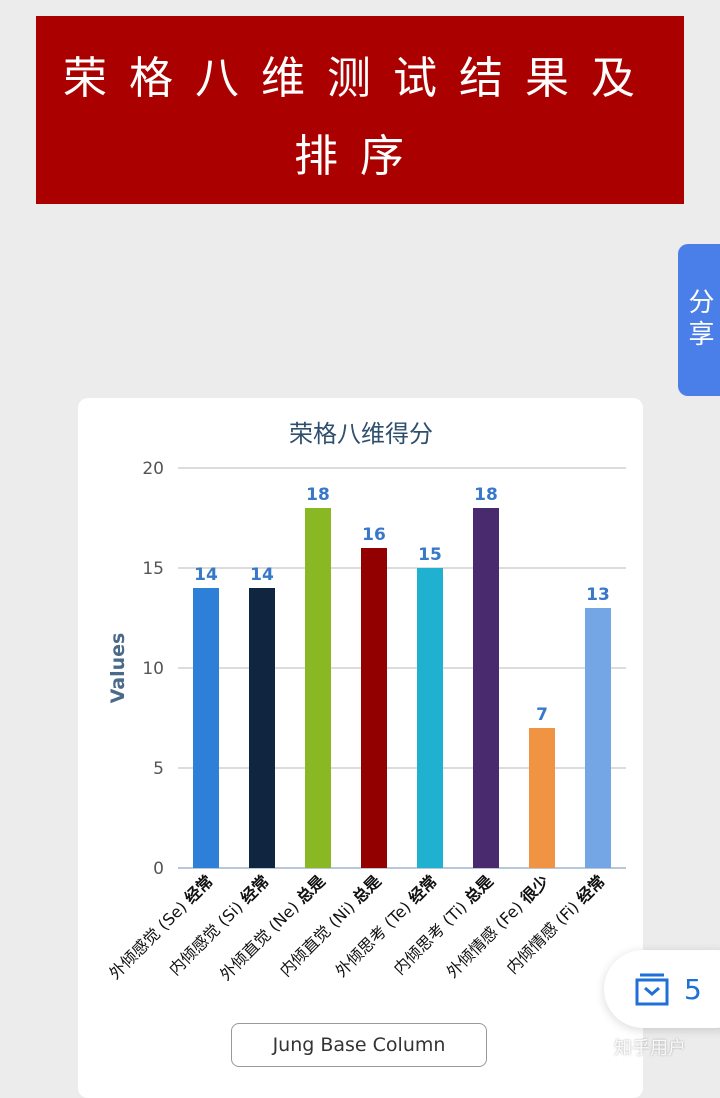 Image resolution: width=720 pixels, height=1098 pixels. Describe the element at coordinates (118, 668) in the screenshot. I see `y-axis-label: Values` at that location.